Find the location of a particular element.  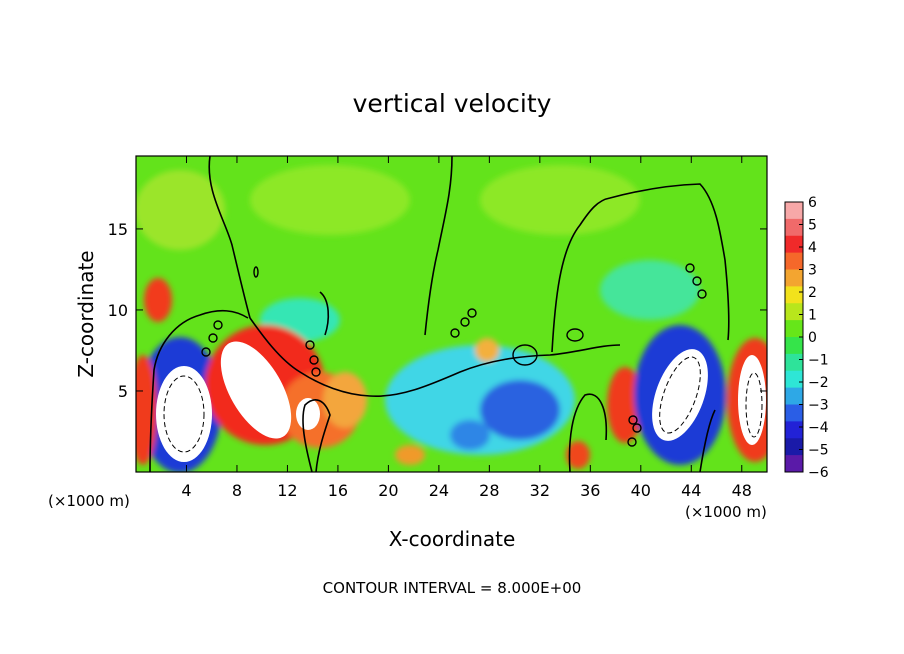

contour-interval-footer: CONTOUR INTERVAL = 8.000E+00 is located at coordinates (452, 588).